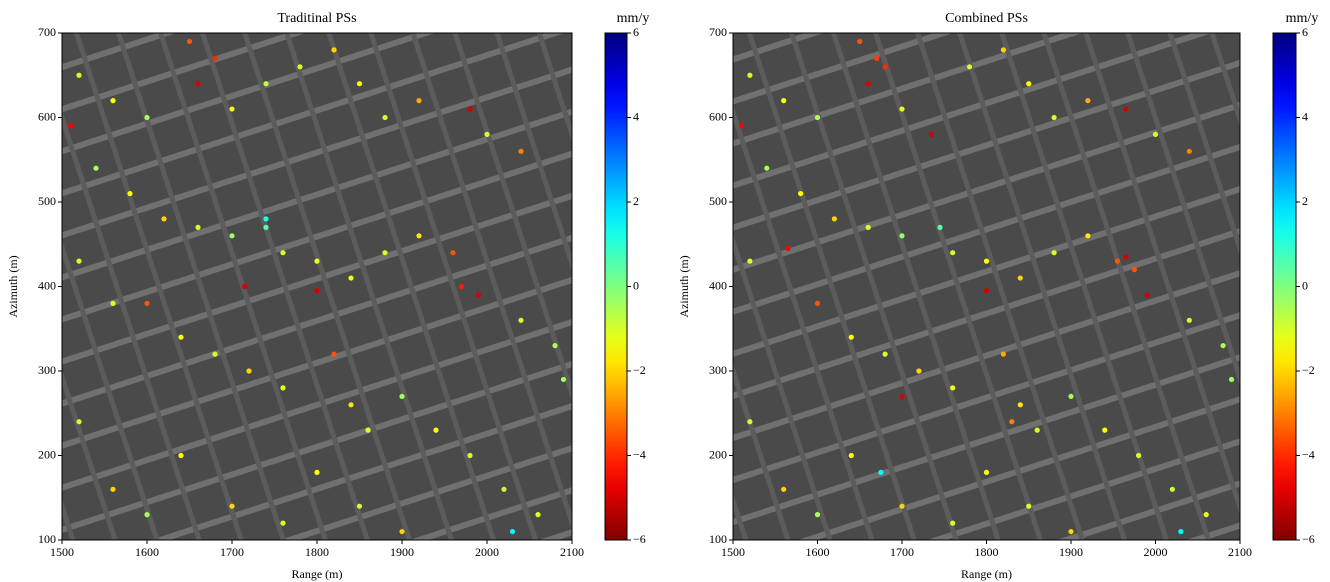 This screenshot has width=1330, height=582. What do you see at coordinates (636, 285) in the screenshot?
I see `colorbar-tick-label: 0` at bounding box center [636, 285].